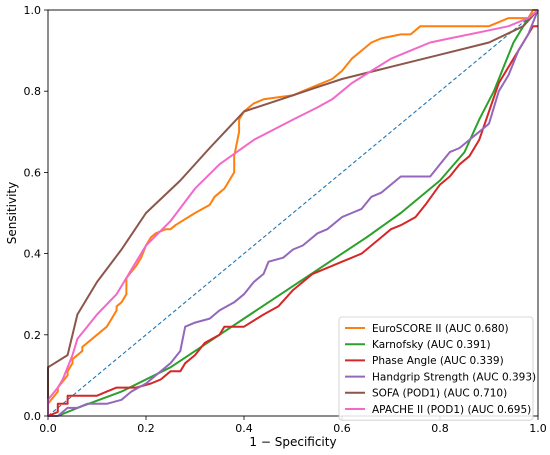 This screenshot has width=550, height=455. I want to click on legend-label: Karnofsky (AUC 0.391), so click(431, 345).